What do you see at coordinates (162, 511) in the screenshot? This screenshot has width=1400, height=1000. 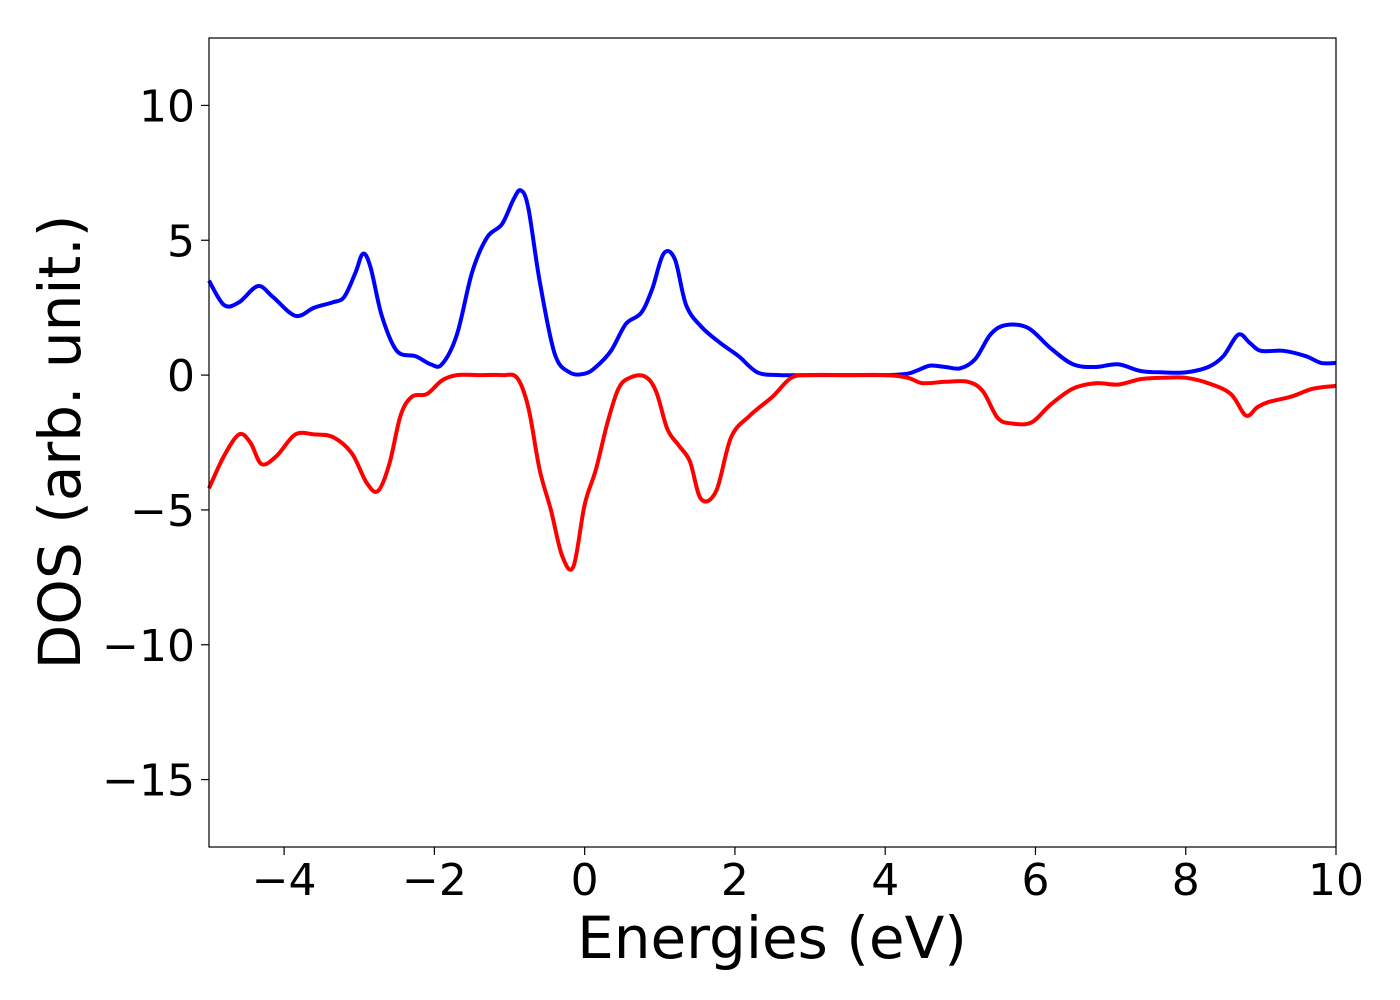 I see `y-tick-label: −5` at bounding box center [162, 511].